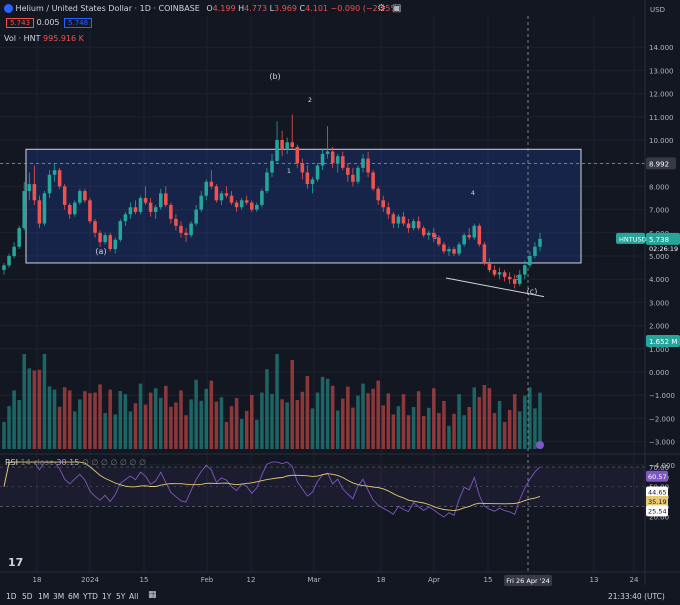 This screenshot has width=680, height=605. What do you see at coordinates (594, 580) in the screenshot?
I see `time-tick: 13` at bounding box center [594, 580].